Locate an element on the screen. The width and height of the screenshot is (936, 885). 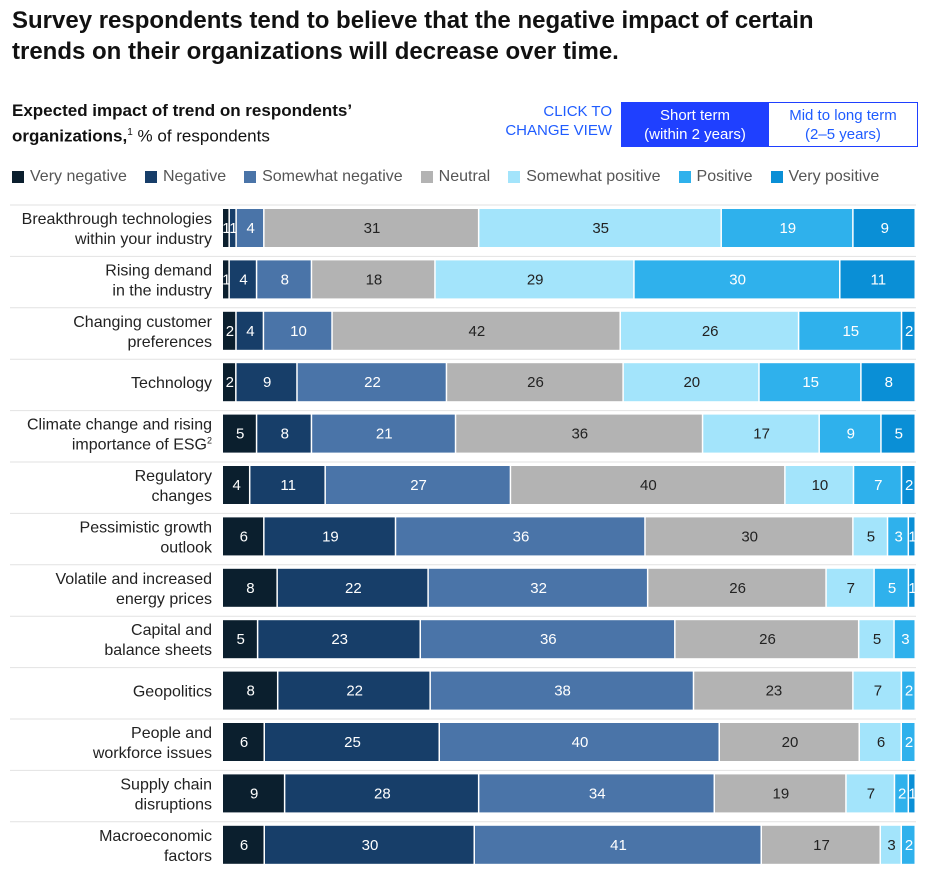
bar-row: Capital and balance sheets 5 23 36 26 5 3 is located at coordinates (463, 637).